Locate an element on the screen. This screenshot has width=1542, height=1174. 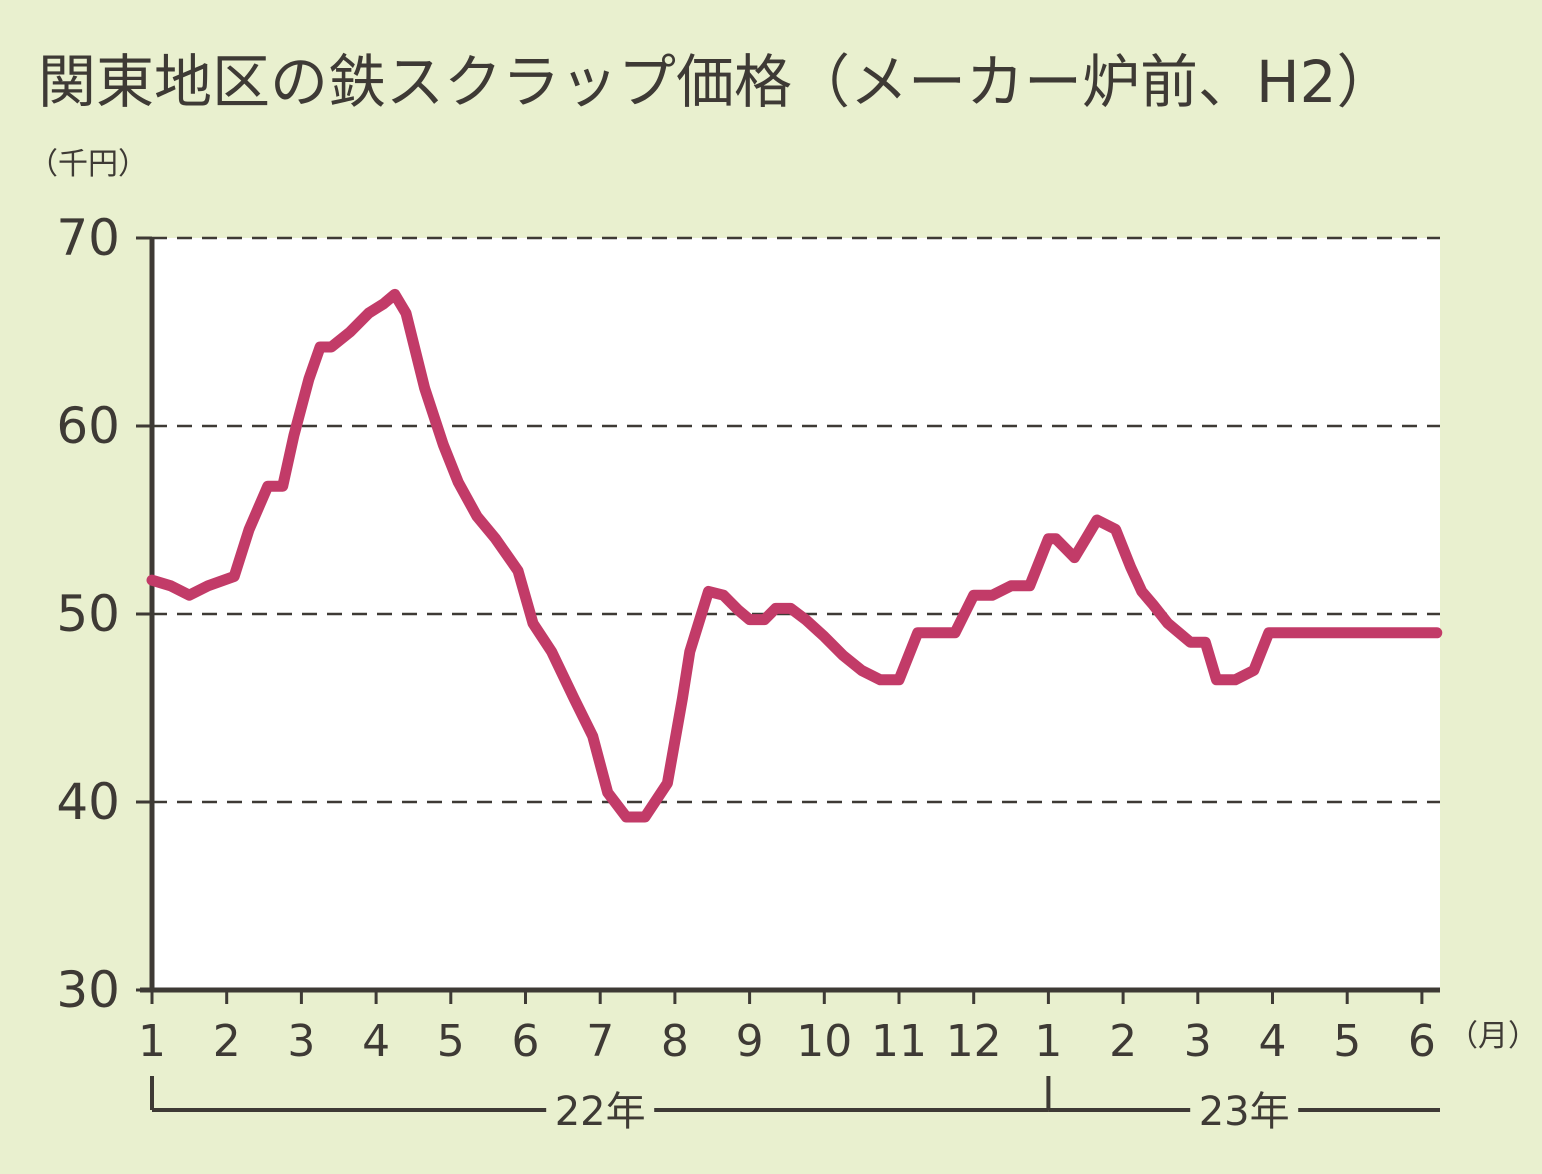
x-tick-label: 8 is located at coordinates (675, 1041).